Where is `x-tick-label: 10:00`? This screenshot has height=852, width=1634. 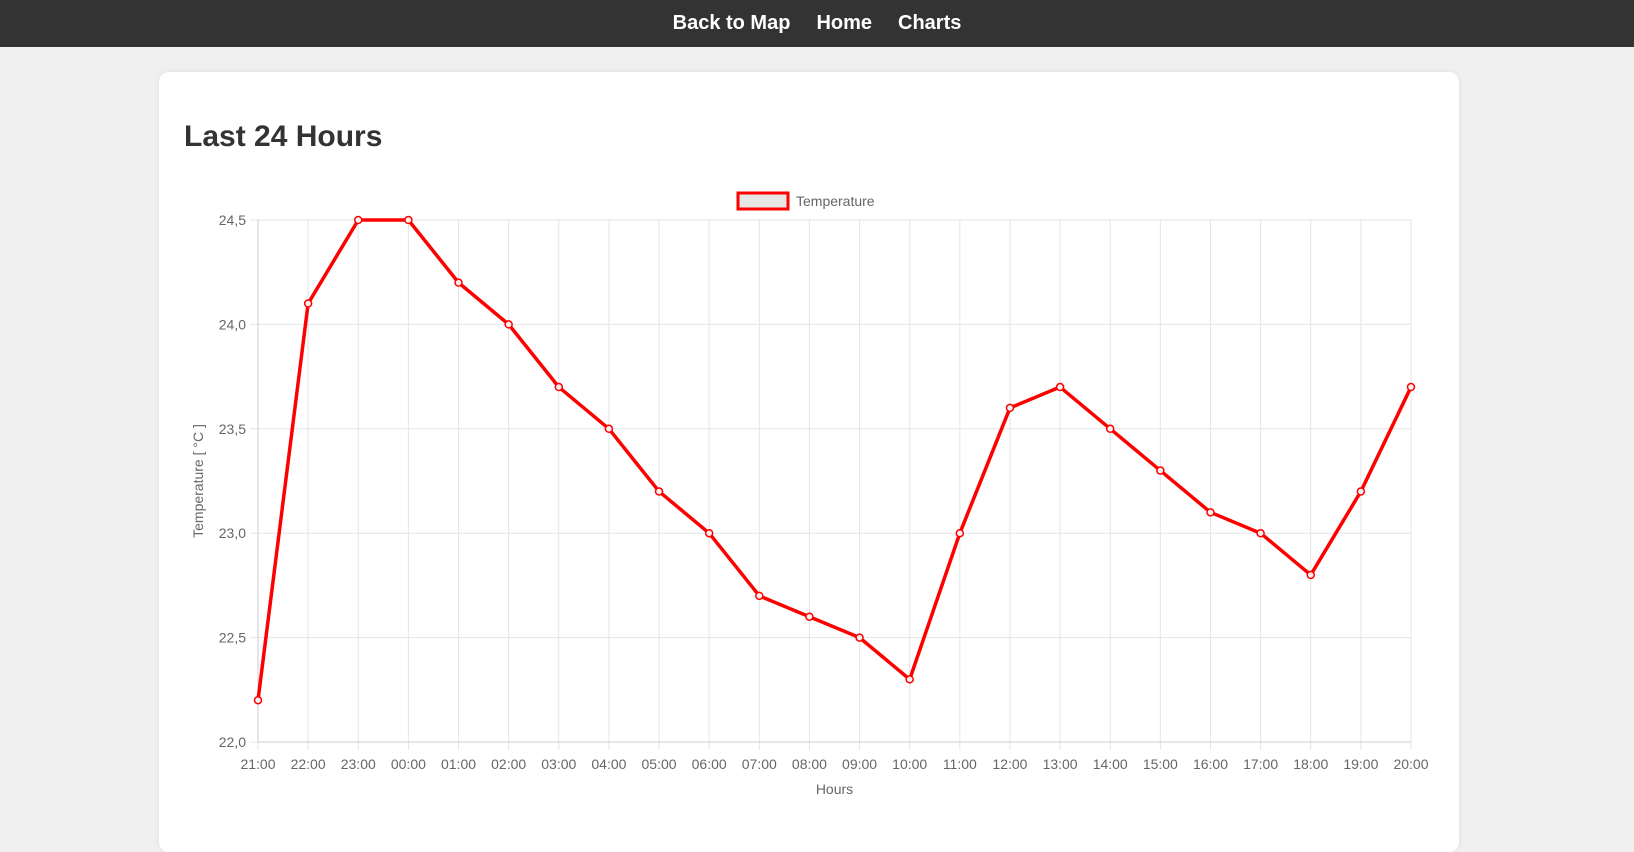 x-tick-label: 10:00 is located at coordinates (909, 764).